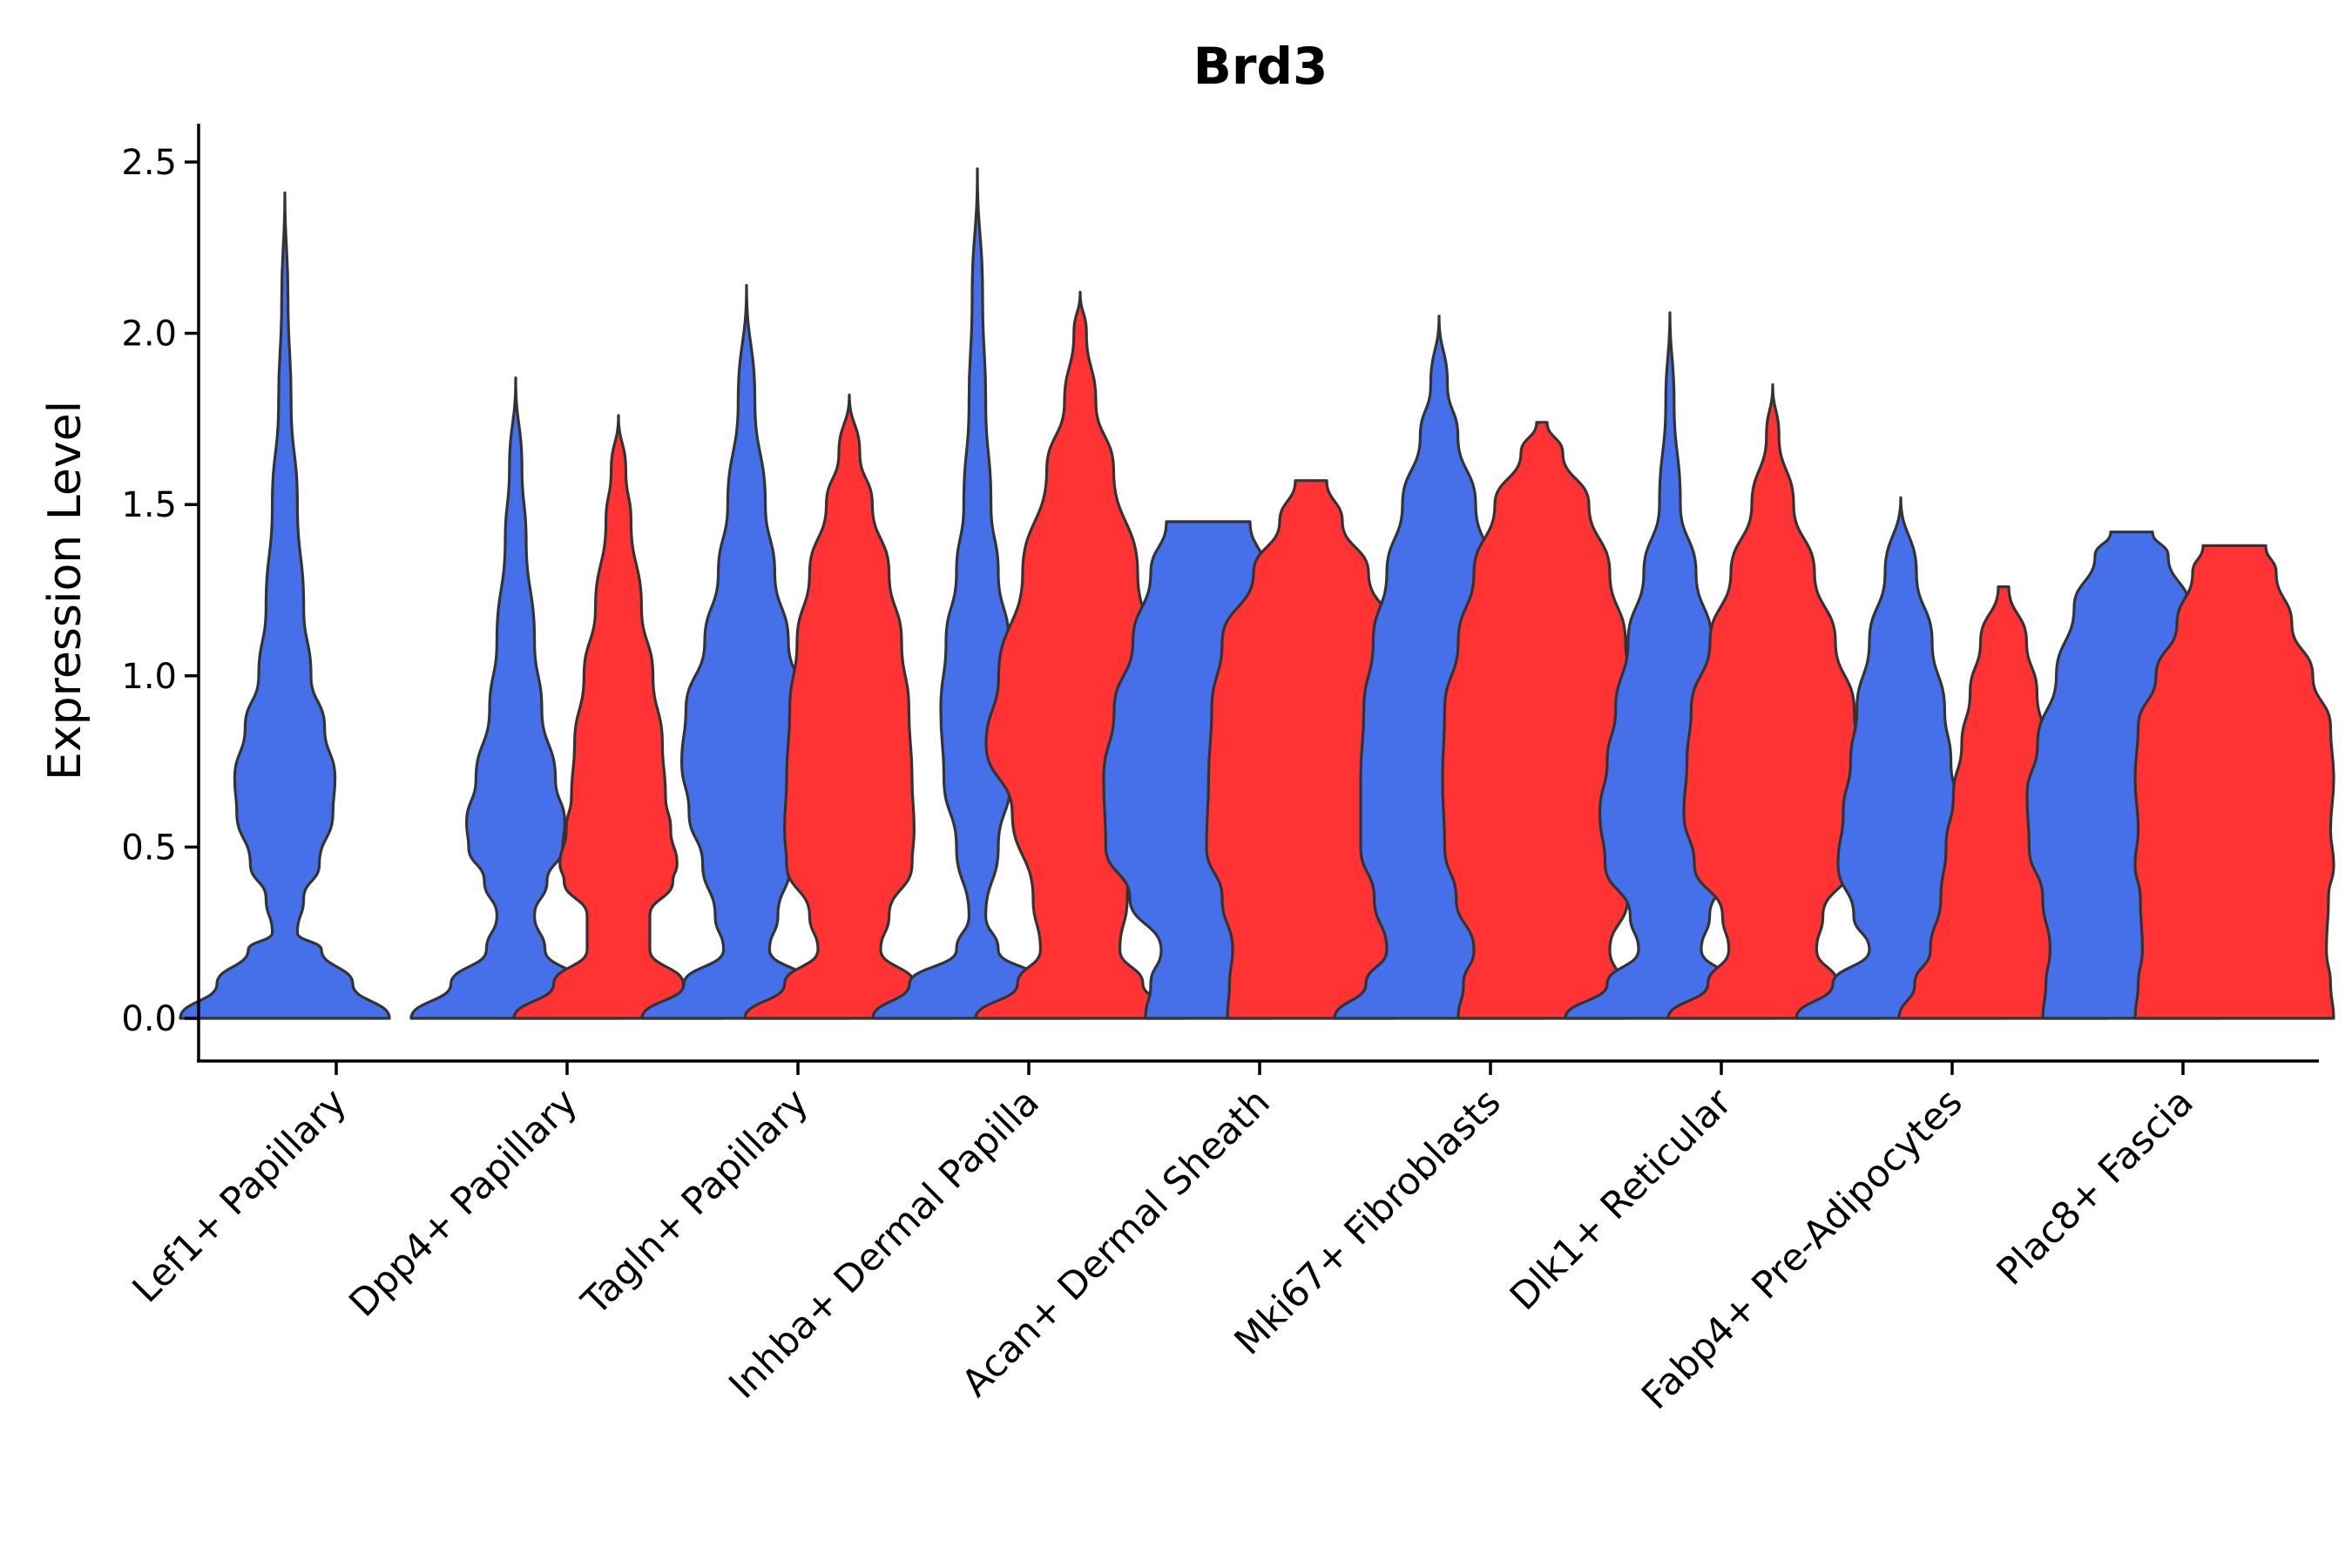  I want to click on x-tick-label: Dpp4+ Papillary, so click(464, 1202).